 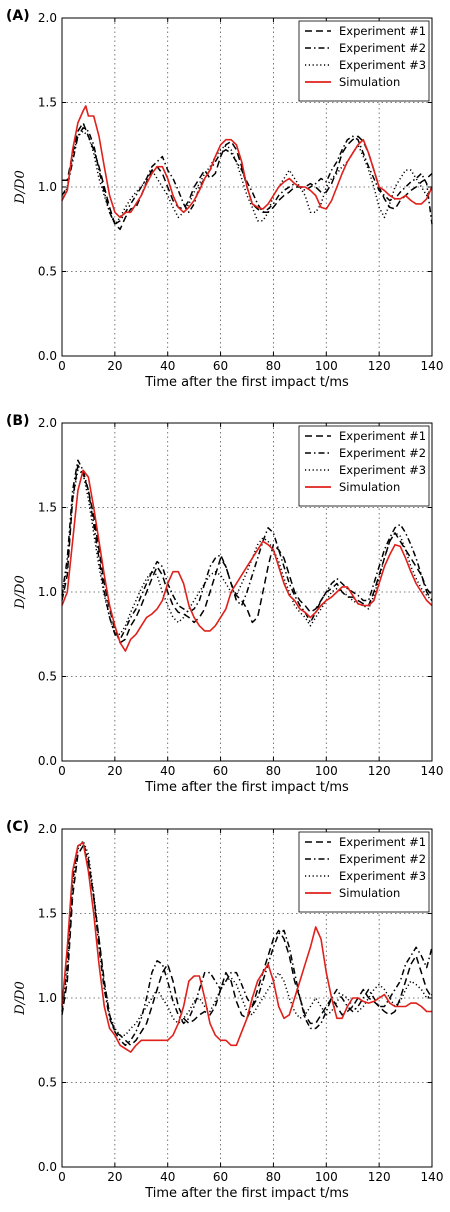 I want to click on panel-label: (A), so click(x=18, y=16).